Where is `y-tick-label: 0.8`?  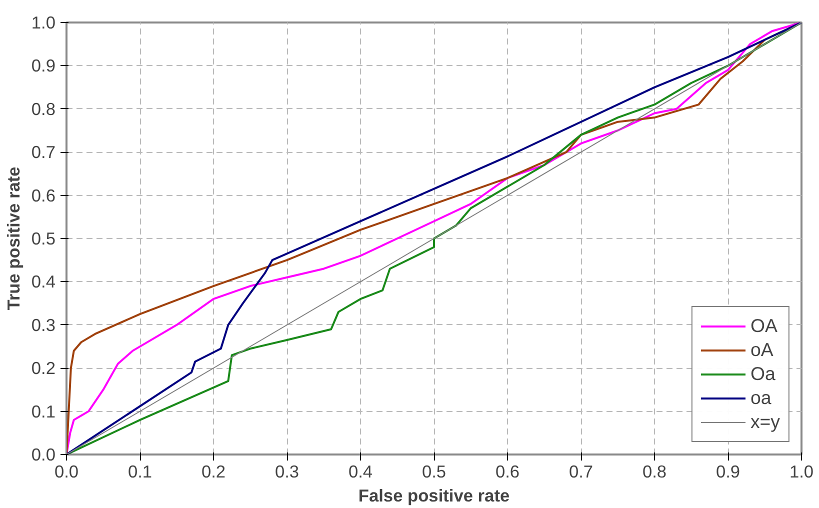
y-tick-label: 0.8 is located at coordinates (43, 108).